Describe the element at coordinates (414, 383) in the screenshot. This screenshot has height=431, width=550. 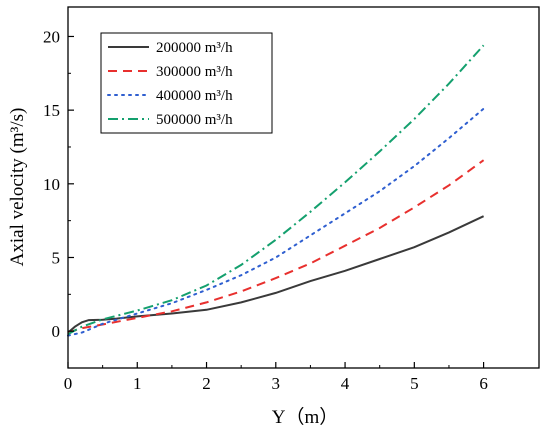
I see `x-tick-label: 5` at that location.